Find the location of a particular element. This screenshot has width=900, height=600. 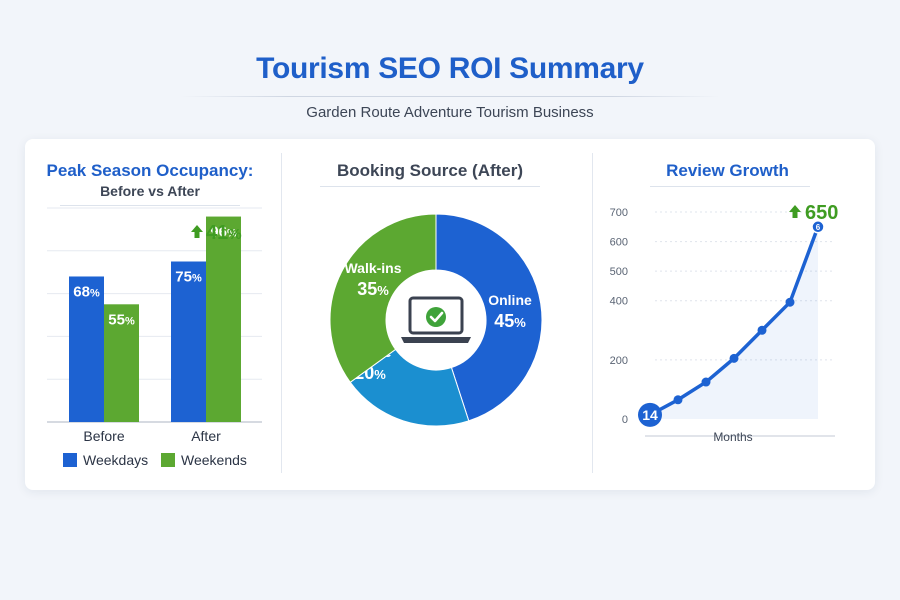

occupancy-chart-subtitle: Before vs After is located at coordinates (150, 191).